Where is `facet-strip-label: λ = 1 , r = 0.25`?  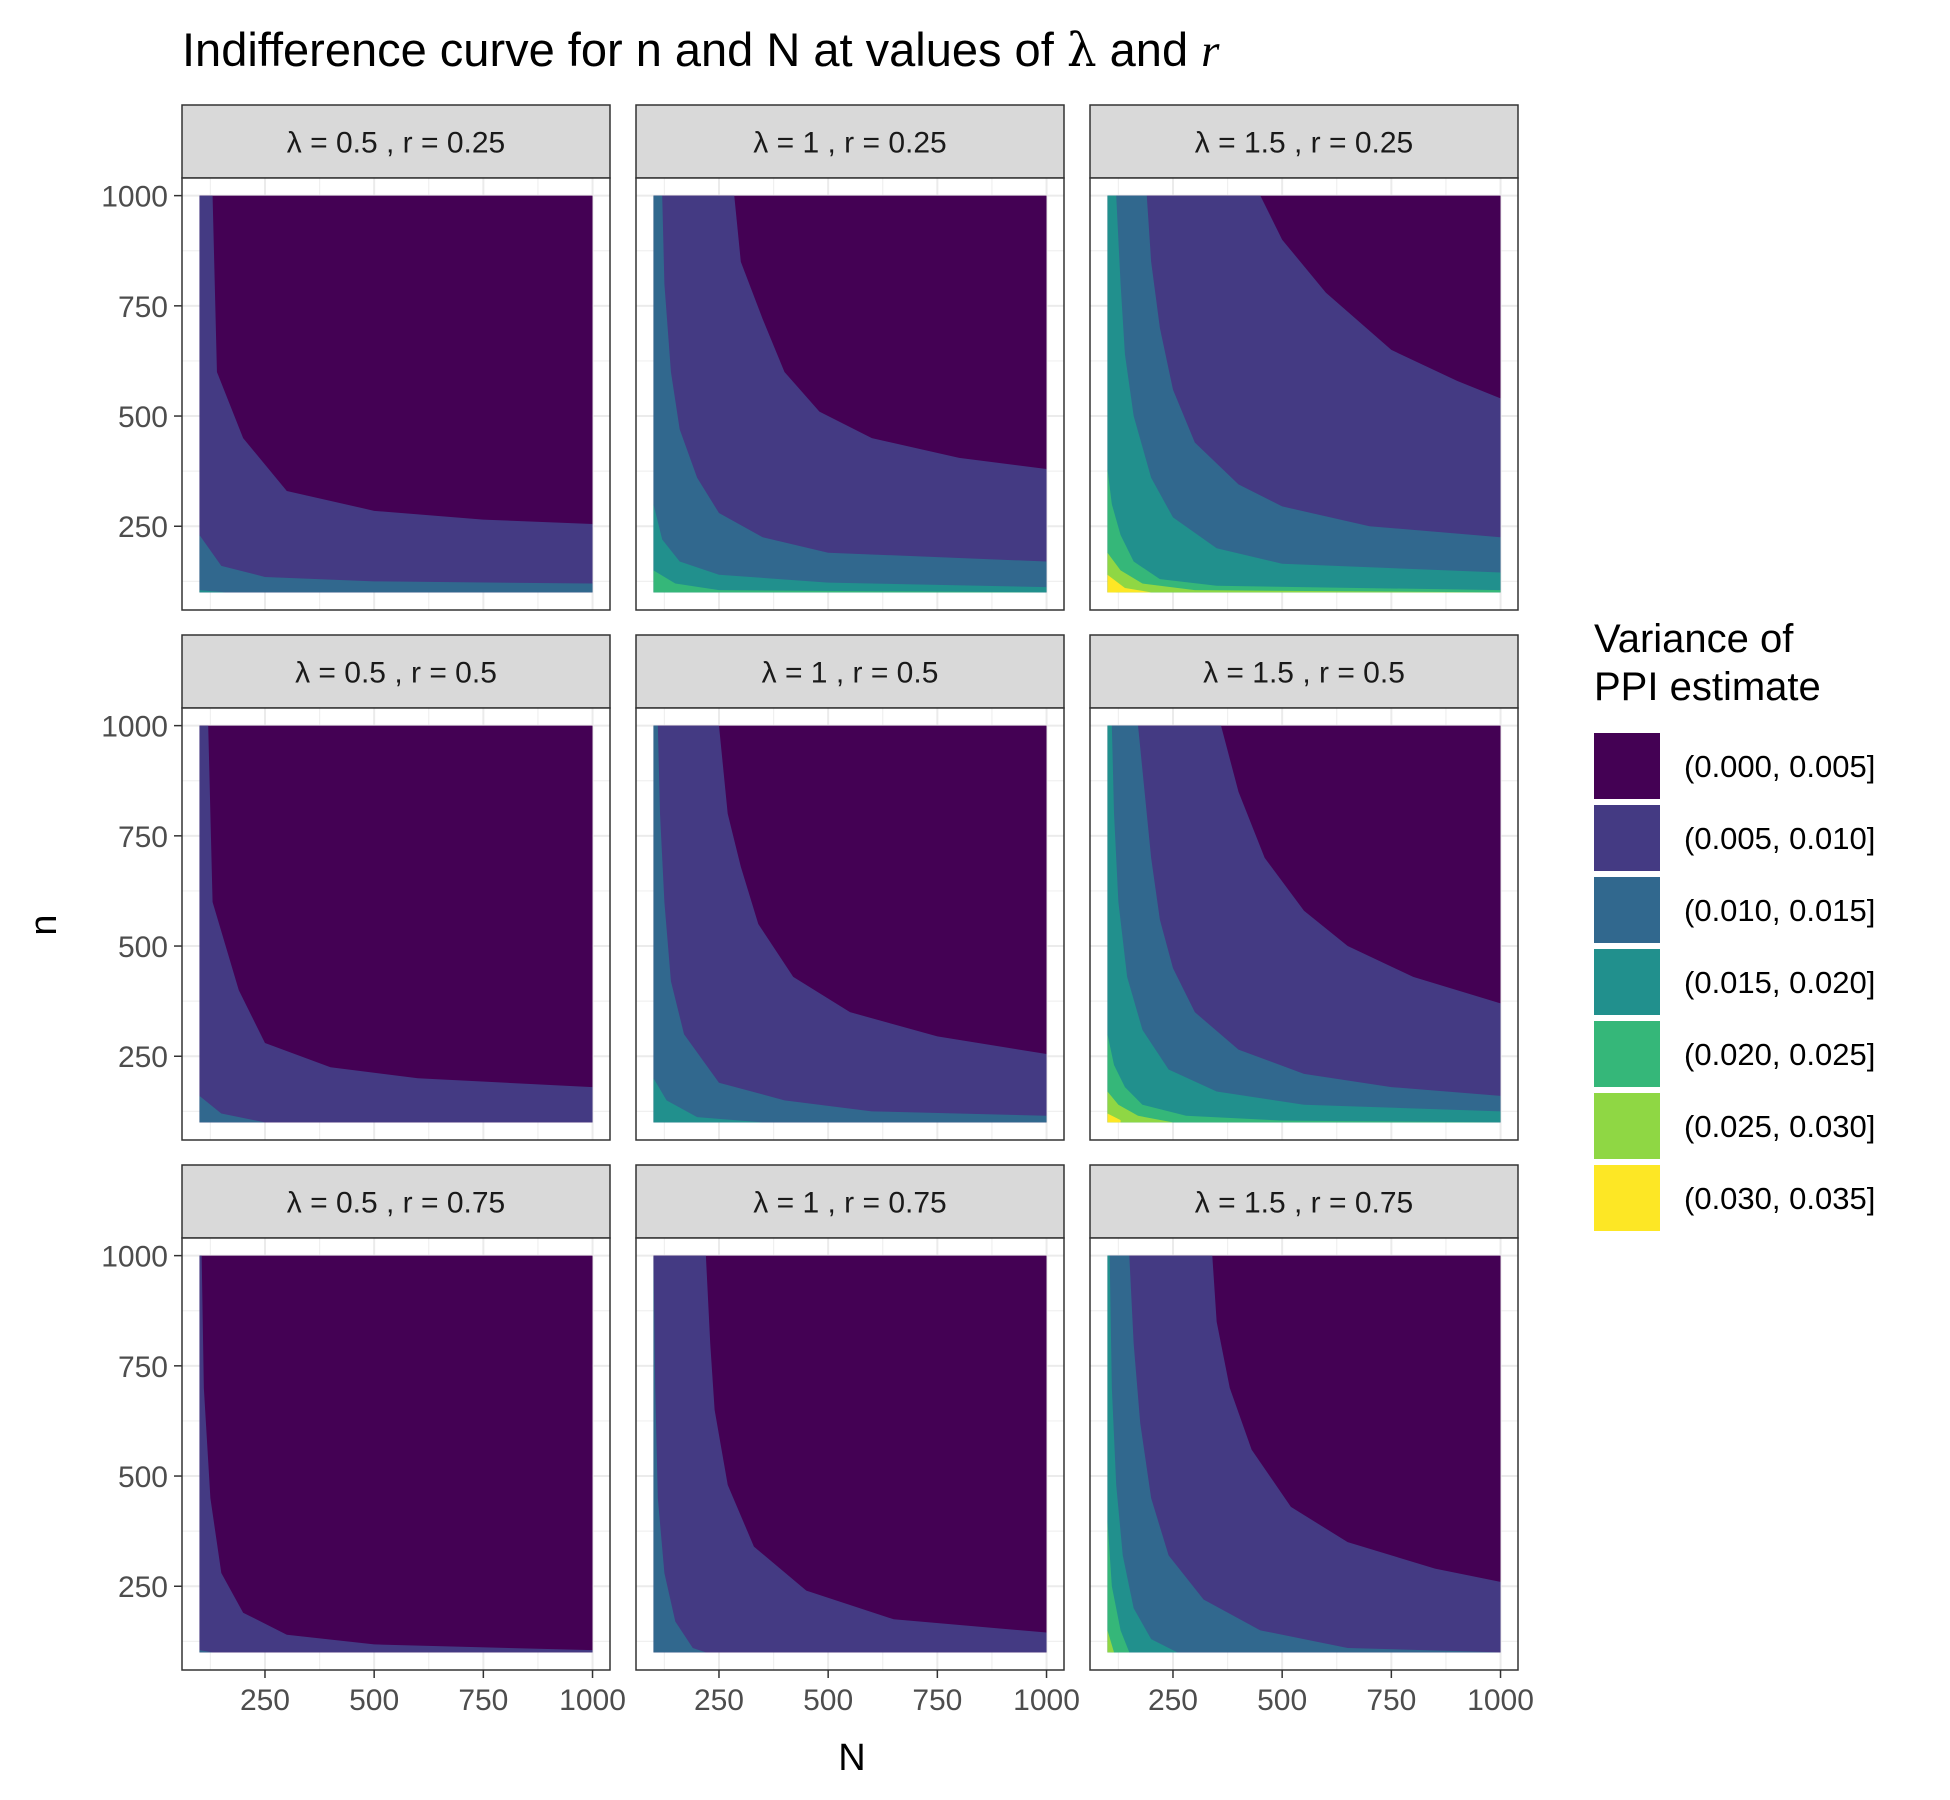 facet-strip-label: λ = 1 , r = 0.25 is located at coordinates (849, 143).